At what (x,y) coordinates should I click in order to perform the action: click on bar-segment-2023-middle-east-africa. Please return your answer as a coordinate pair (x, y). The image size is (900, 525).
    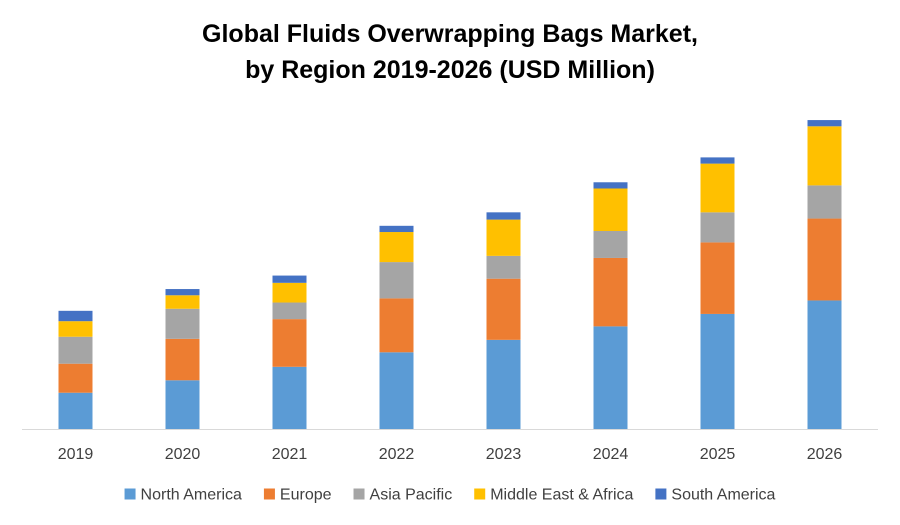
    Looking at the image, I should click on (503, 237).